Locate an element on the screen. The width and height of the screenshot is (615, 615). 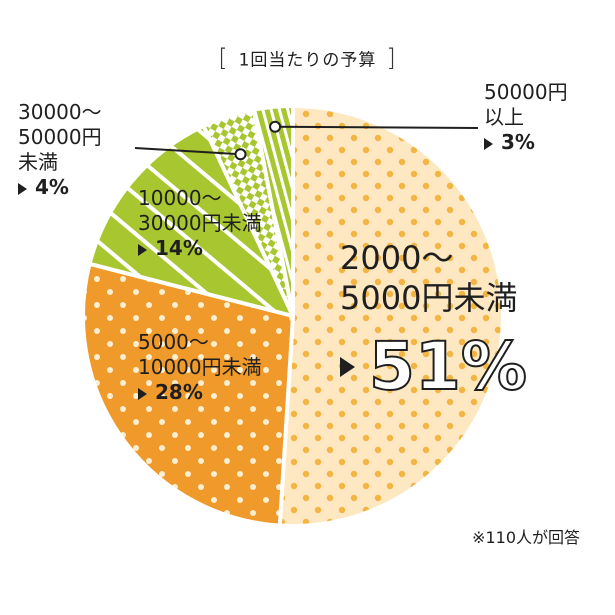
pct-28: 28% is located at coordinates (179, 392).